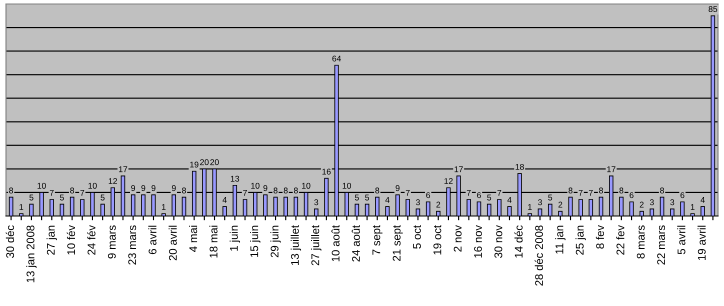  I want to click on x-tick-label: 18 mai, so click(213, 242).